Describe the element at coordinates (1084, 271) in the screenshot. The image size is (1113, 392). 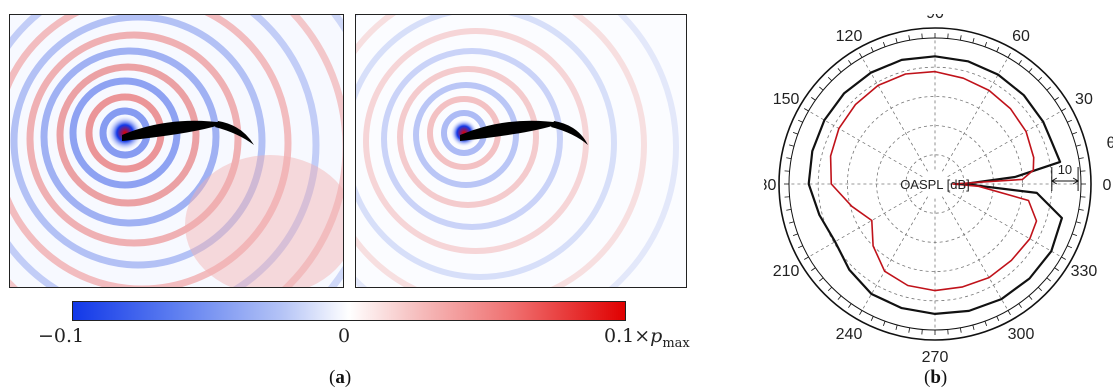
I see `angle-tick-label-330: 330` at that location.